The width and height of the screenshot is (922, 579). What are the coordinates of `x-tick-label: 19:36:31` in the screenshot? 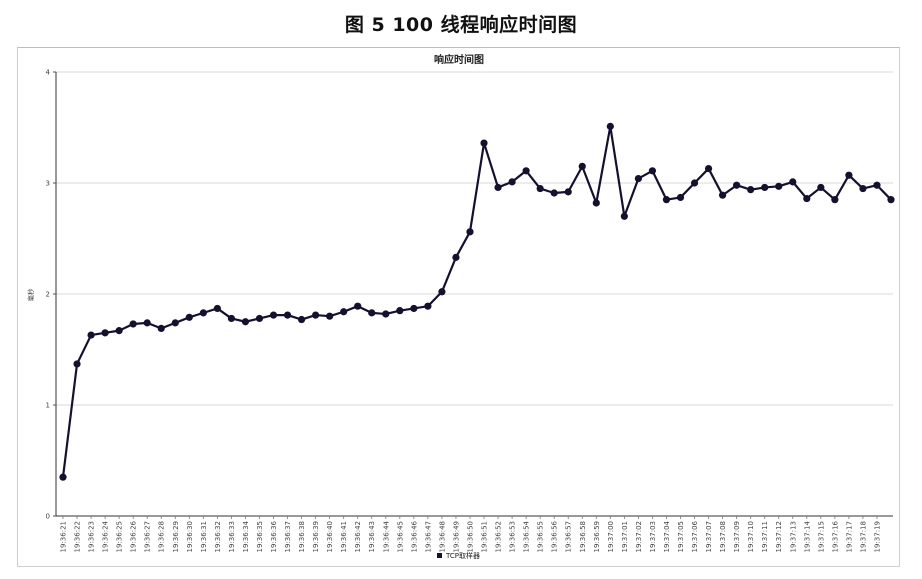 It's located at (204, 536).